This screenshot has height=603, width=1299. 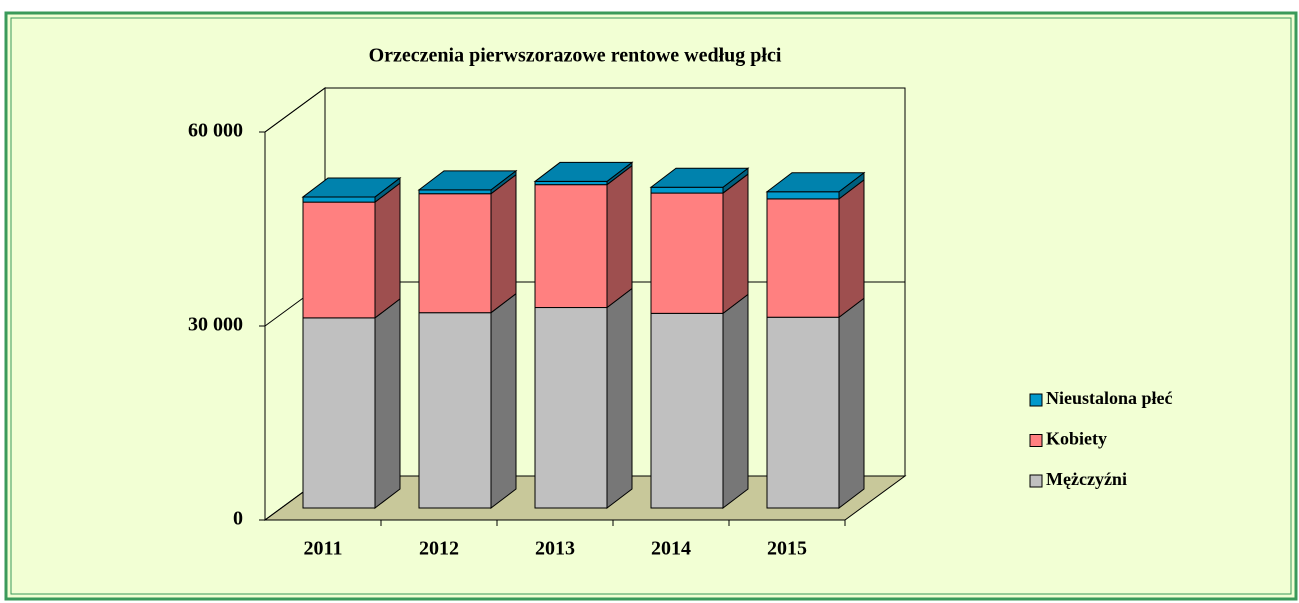 What do you see at coordinates (1109, 398) in the screenshot?
I see `legend-label: Nieustalona płeć` at bounding box center [1109, 398].